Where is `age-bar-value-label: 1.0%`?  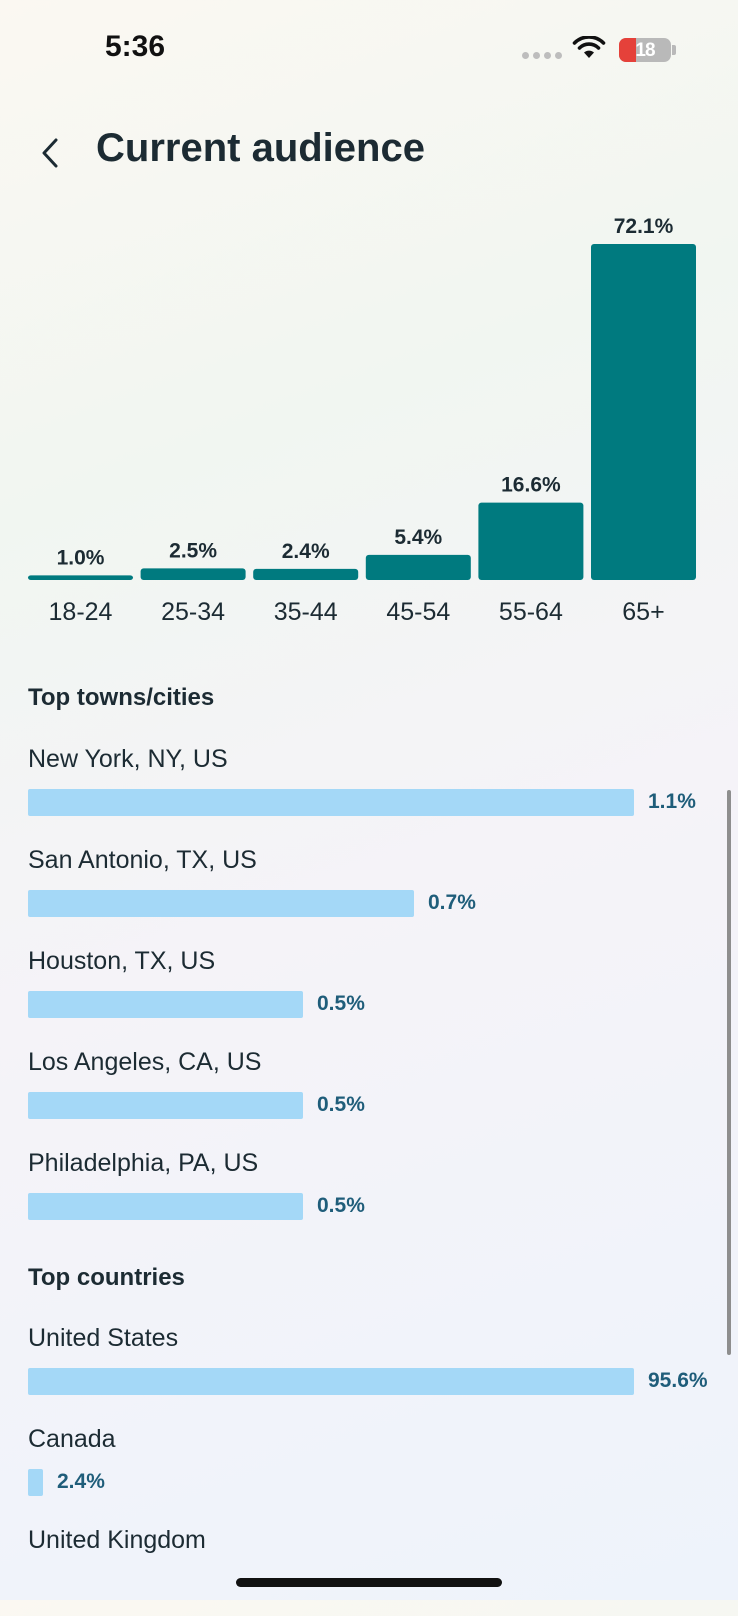
age-bar-value-label: 1.0% is located at coordinates (81, 557).